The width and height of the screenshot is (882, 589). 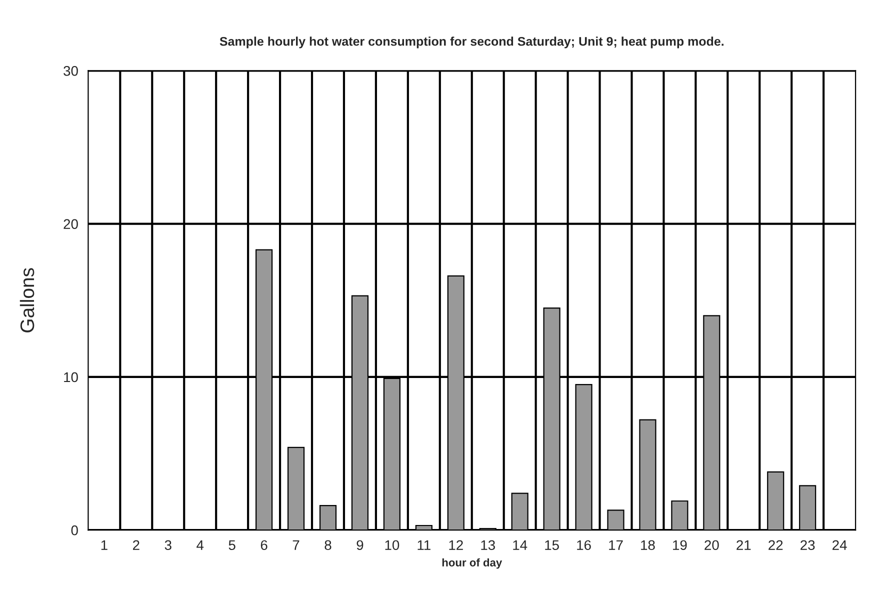 What do you see at coordinates (296, 545) in the screenshot?
I see `x-tick-label: 7` at bounding box center [296, 545].